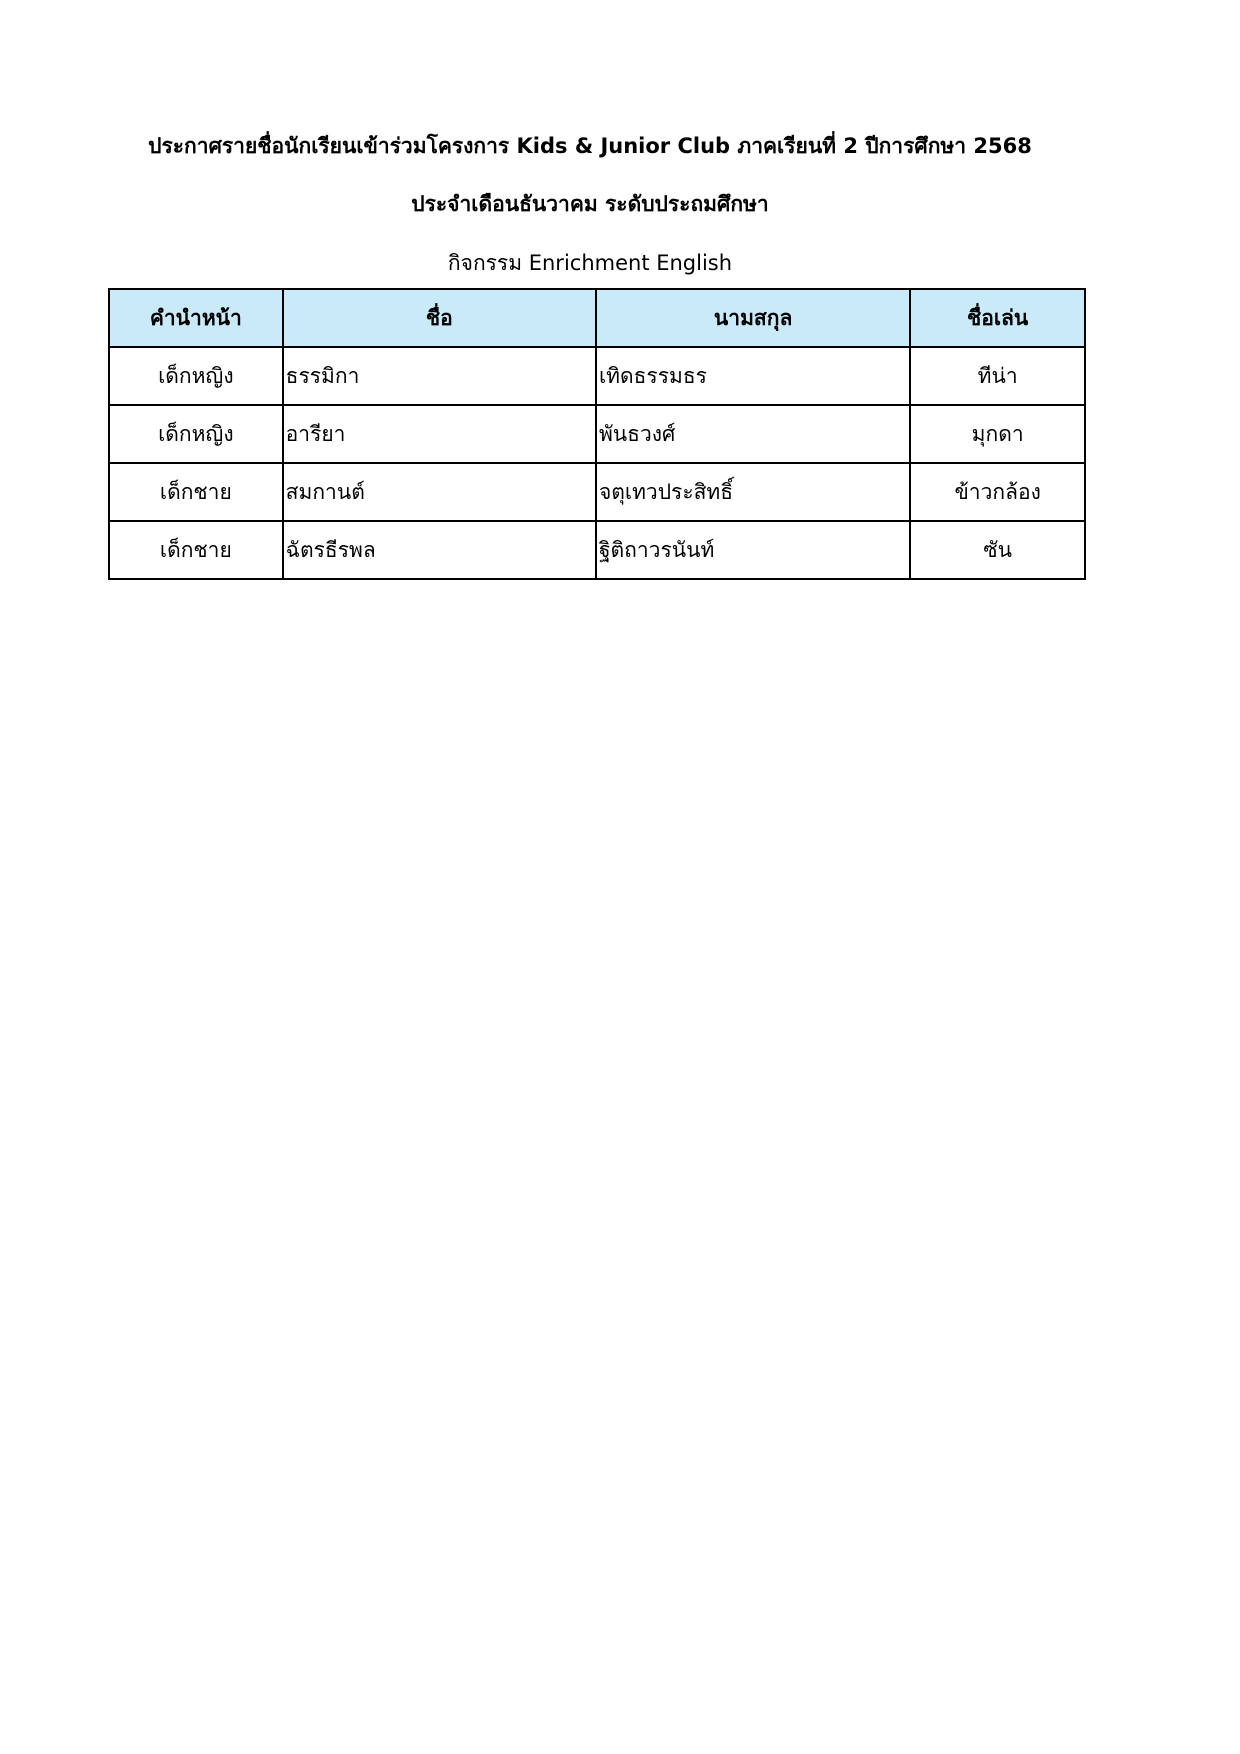 The height and width of the screenshot is (1754, 1240). What do you see at coordinates (590, 204) in the screenshot?
I see `page-subtitle: ประจำเดือนธันวาคม ระดับประถมศึกษา` at bounding box center [590, 204].